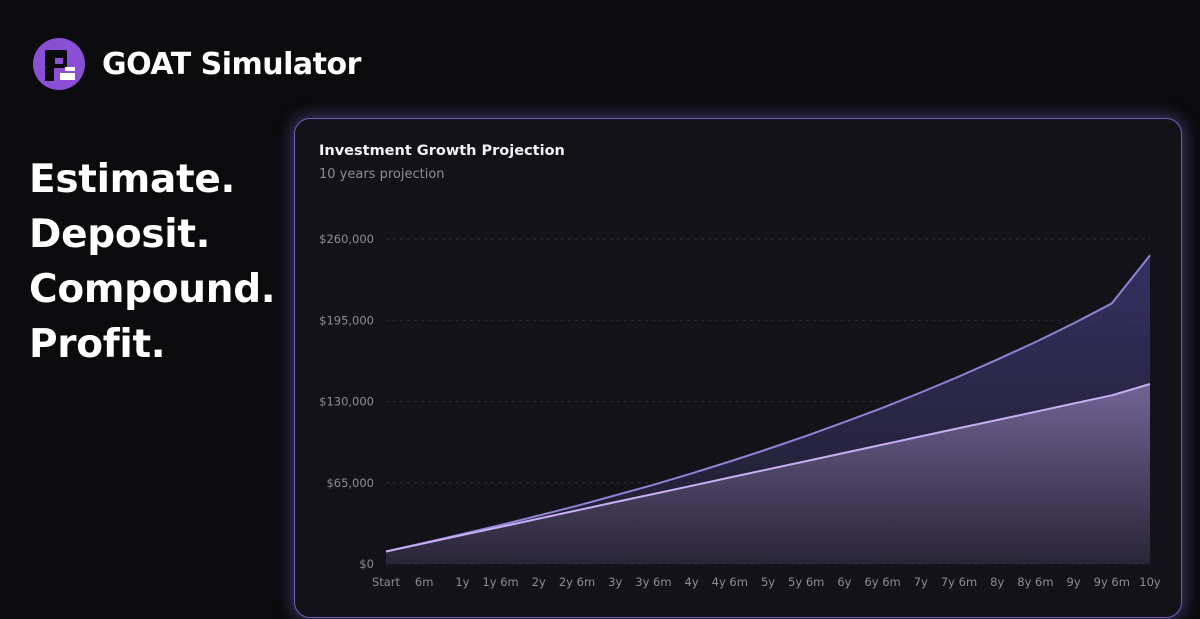  What do you see at coordinates (152, 289) in the screenshot?
I see `tagline: Compound.` at bounding box center [152, 289].